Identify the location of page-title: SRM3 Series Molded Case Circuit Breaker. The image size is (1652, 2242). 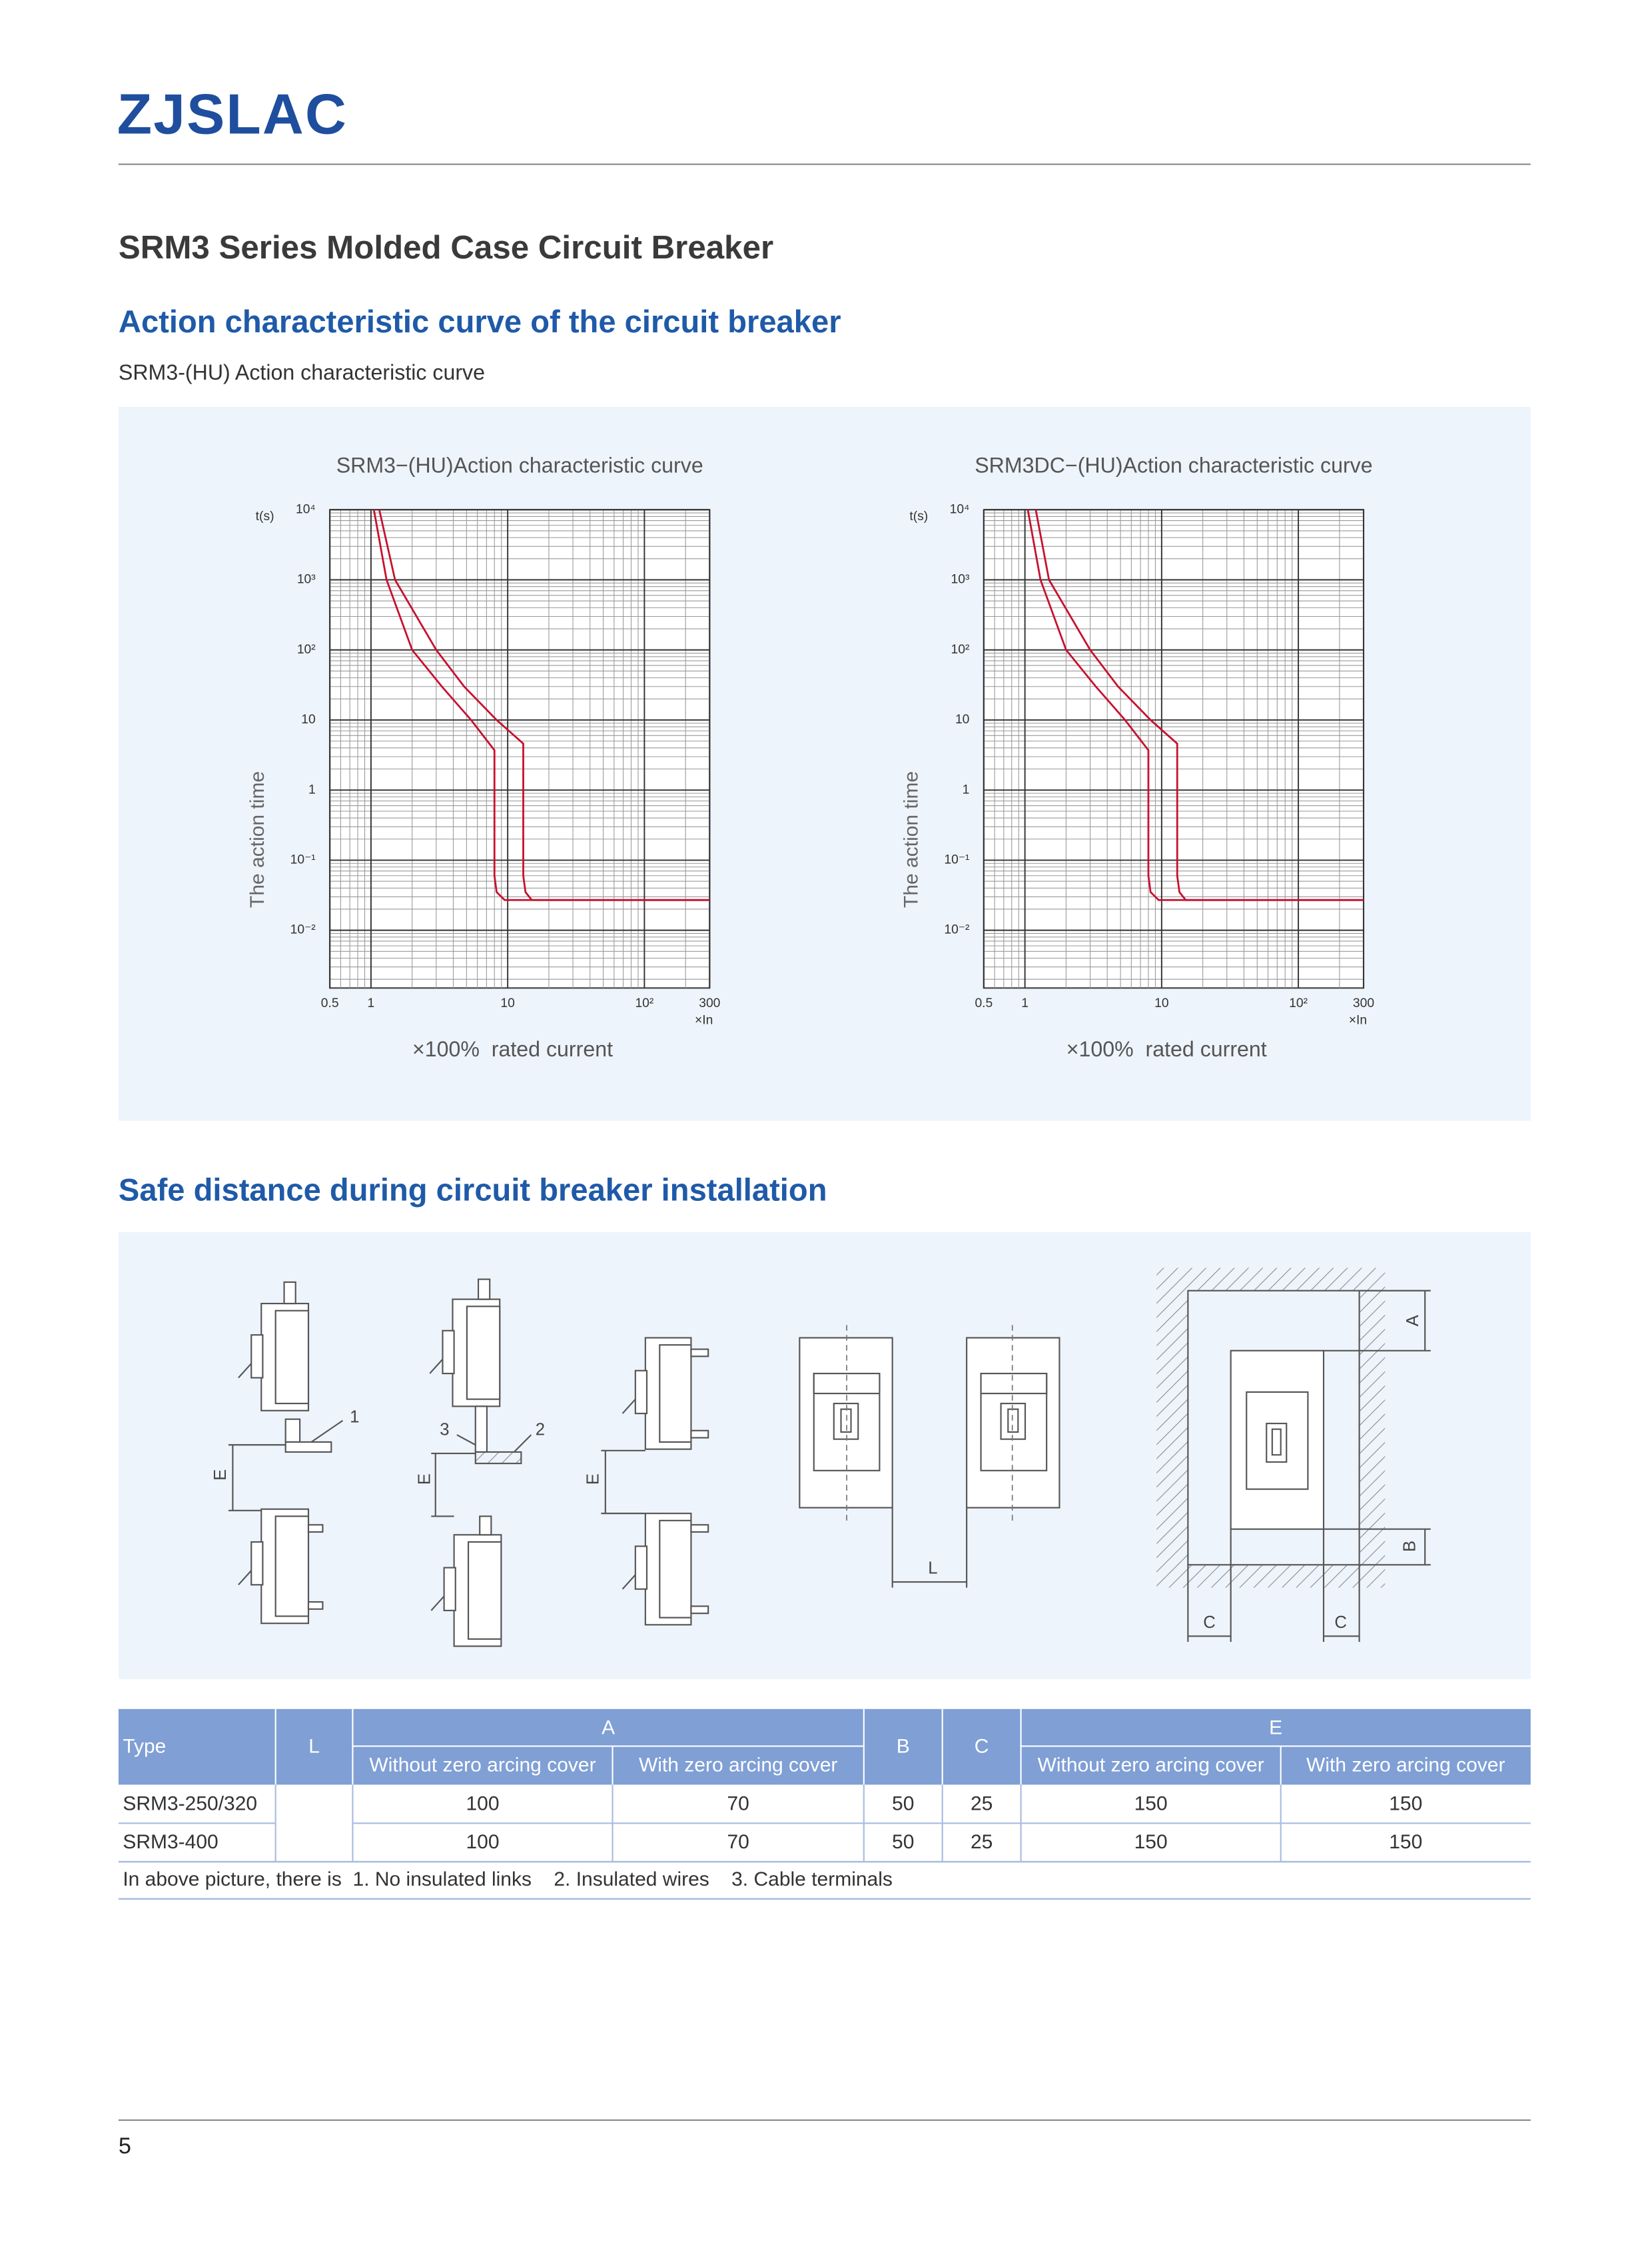
(446, 247).